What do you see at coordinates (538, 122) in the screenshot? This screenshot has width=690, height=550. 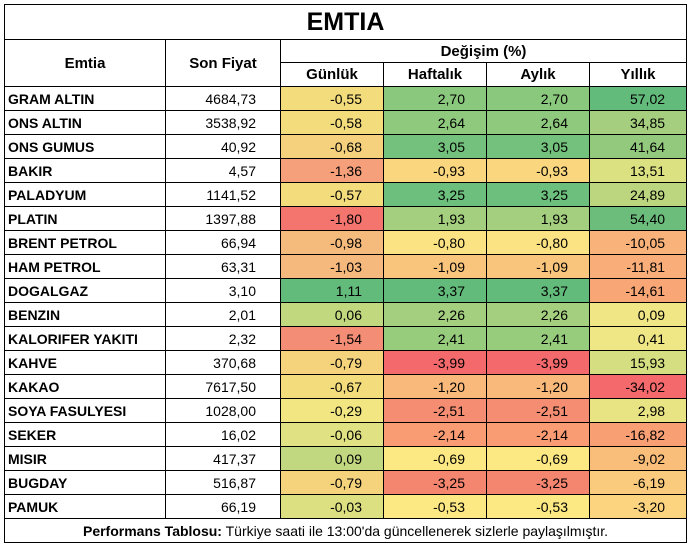 I see `cell-monthly-change: 2,64` at bounding box center [538, 122].